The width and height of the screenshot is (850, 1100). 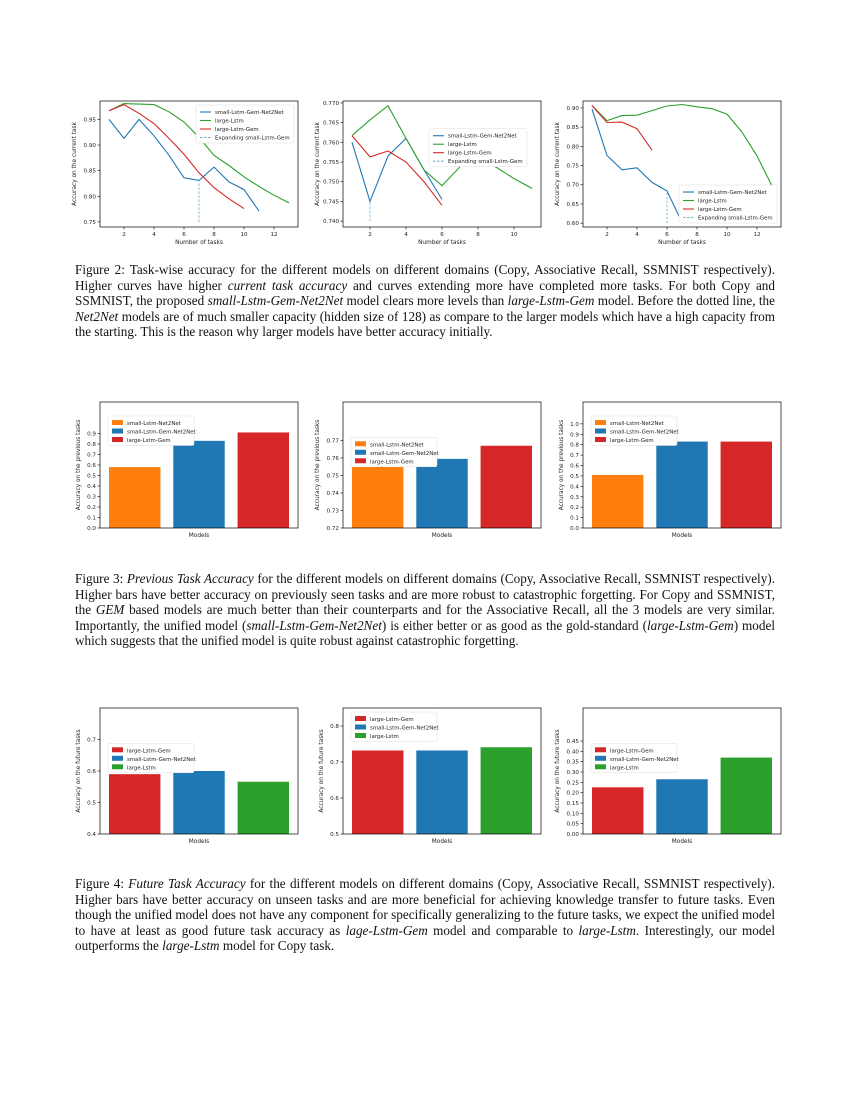 I want to click on caption-text: Figure 3:, so click(x=101, y=578).